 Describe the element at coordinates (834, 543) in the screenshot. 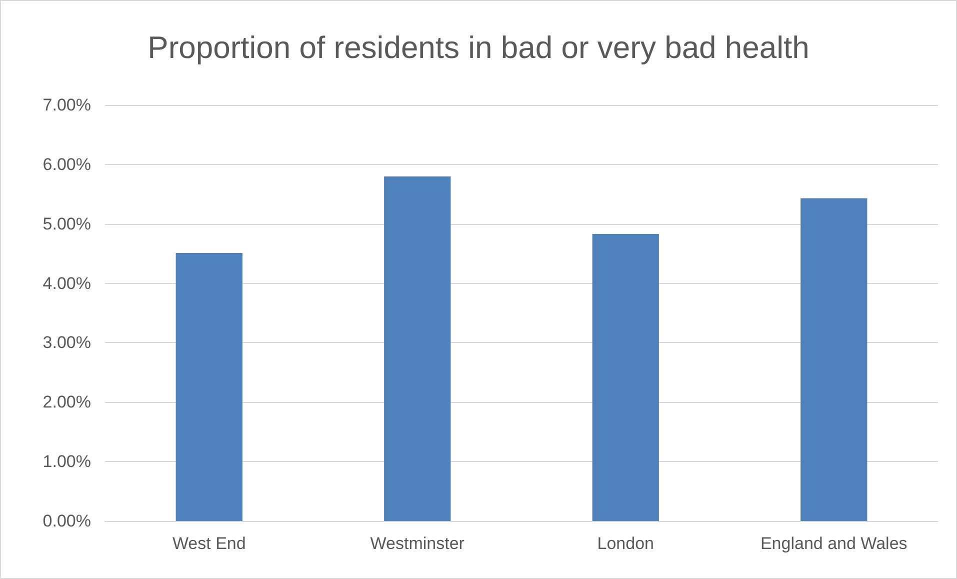

I see `x-tick-label: England and Wales` at that location.